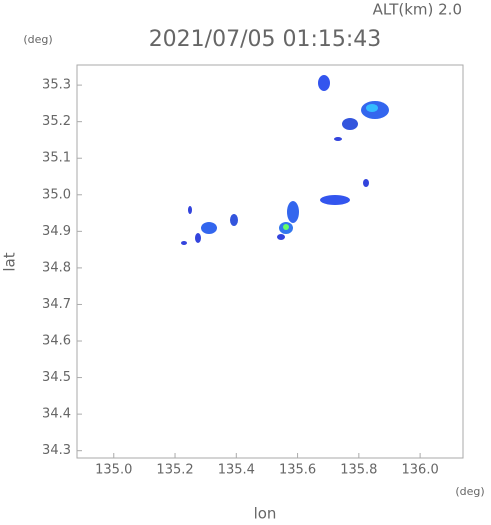  Describe the element at coordinates (469, 491) in the screenshot. I see `x-unit: (deg)` at that location.